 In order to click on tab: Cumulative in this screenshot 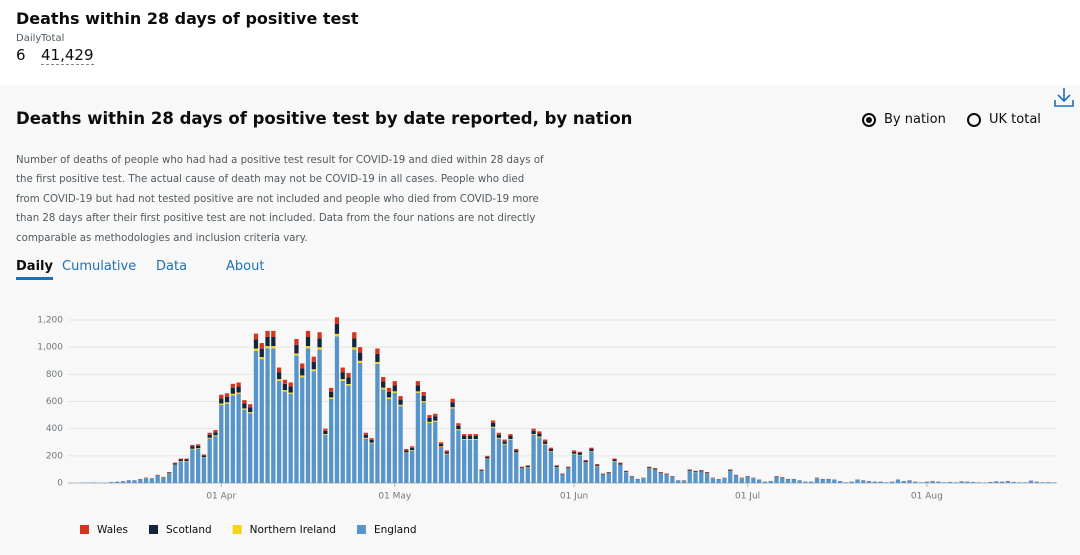, I will do `click(99, 266)`.